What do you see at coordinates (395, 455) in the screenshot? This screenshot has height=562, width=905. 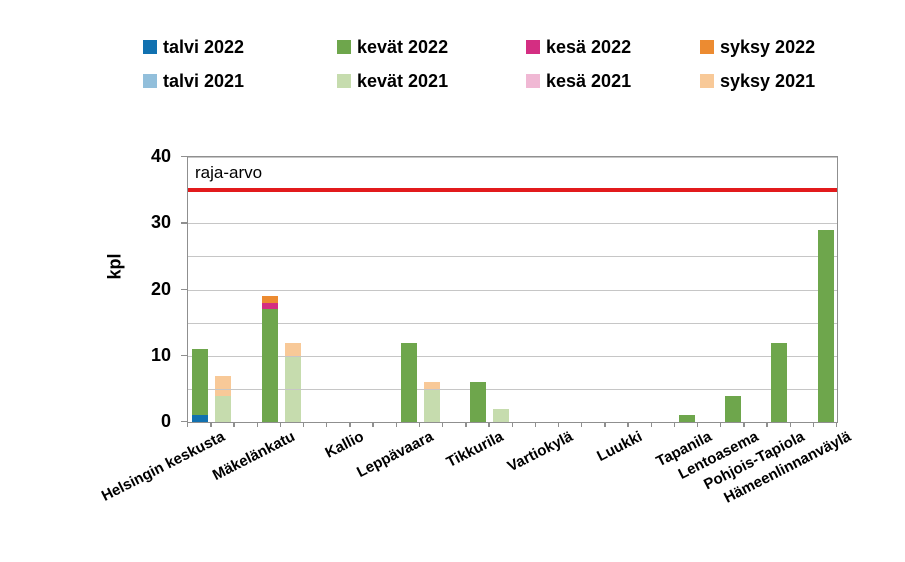 I see `x-category-label-lepp-vaara: Leppävaara` at bounding box center [395, 455].